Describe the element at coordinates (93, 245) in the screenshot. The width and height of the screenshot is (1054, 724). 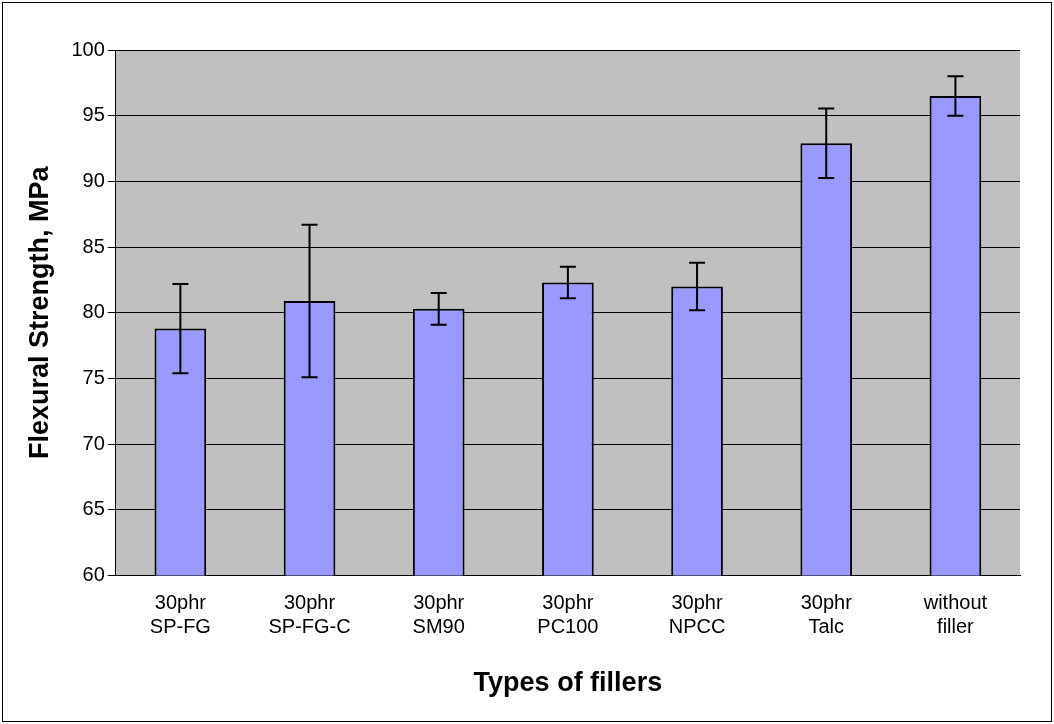
I see `y-tick-label: 85` at that location.